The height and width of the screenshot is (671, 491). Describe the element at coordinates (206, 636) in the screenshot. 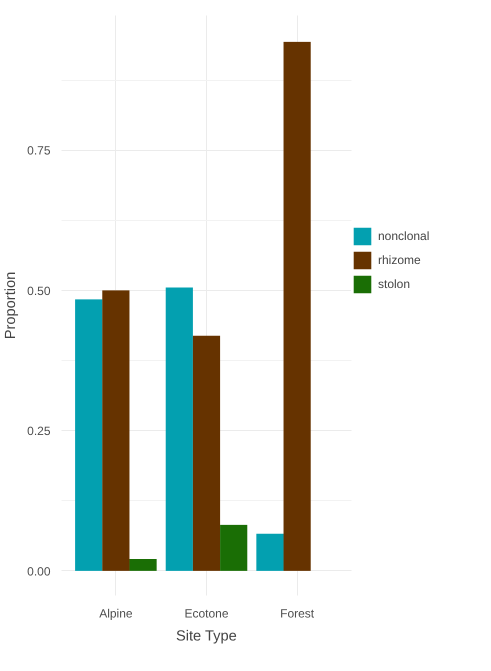

I see `x-axis-title: Site Type` at that location.